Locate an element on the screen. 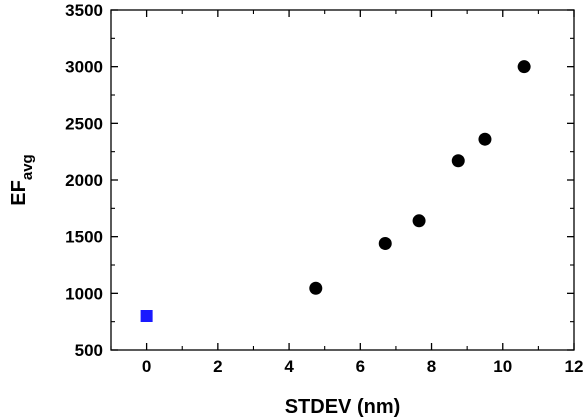  y-axis-title: EFavg is located at coordinates (22, 179).